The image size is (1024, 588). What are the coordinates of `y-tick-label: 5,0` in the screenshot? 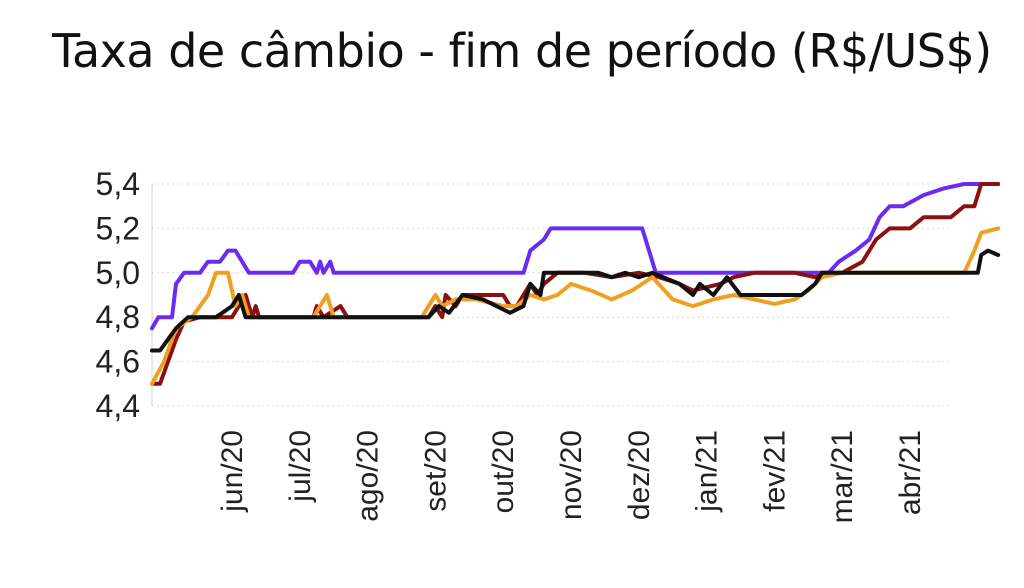 It's located at (118, 273).